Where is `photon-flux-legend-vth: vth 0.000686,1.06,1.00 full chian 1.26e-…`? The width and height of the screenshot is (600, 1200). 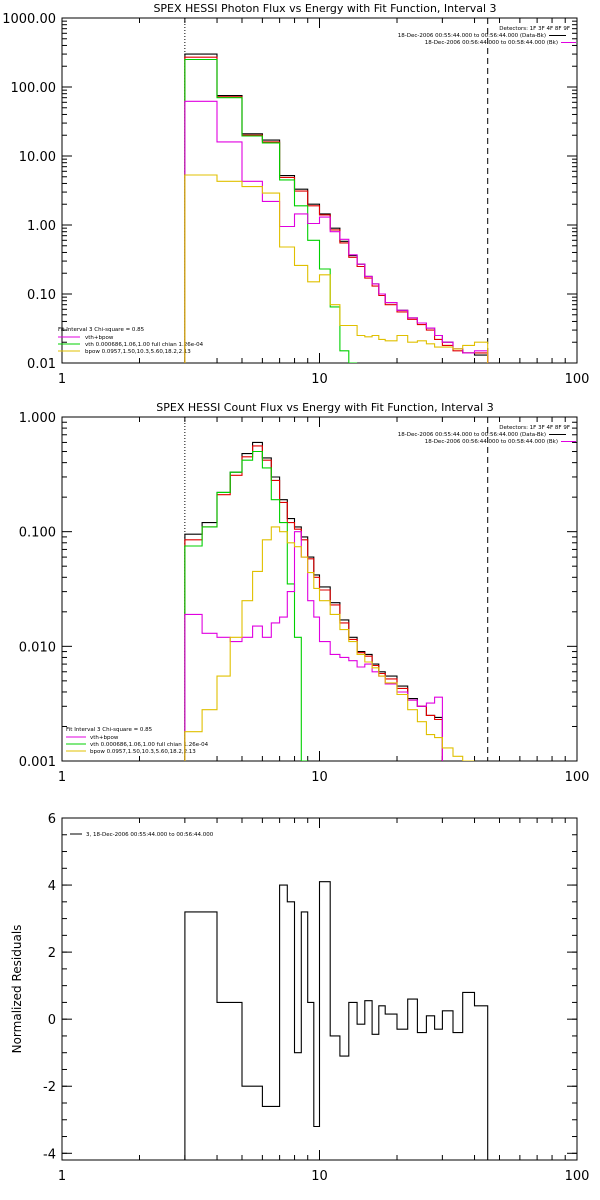
photon-flux-legend-vth: vth 0.000686,1.06,1.00 full chian 1.26e-… is located at coordinates (144, 345).